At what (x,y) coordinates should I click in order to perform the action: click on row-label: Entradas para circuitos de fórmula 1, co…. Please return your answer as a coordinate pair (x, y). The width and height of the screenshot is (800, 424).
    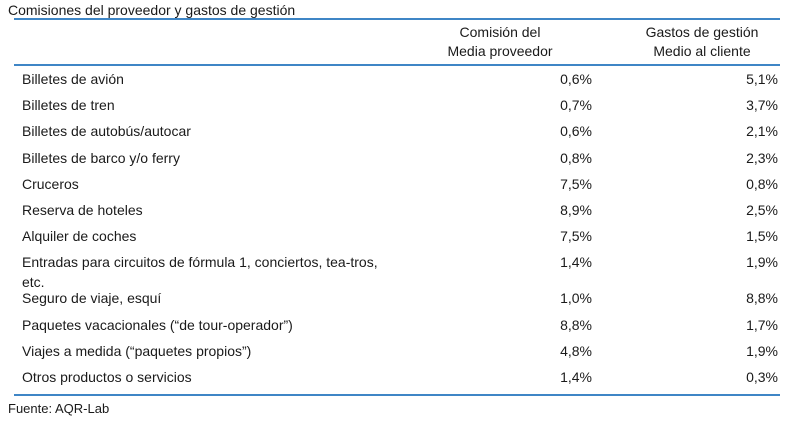
    Looking at the image, I should click on (200, 272).